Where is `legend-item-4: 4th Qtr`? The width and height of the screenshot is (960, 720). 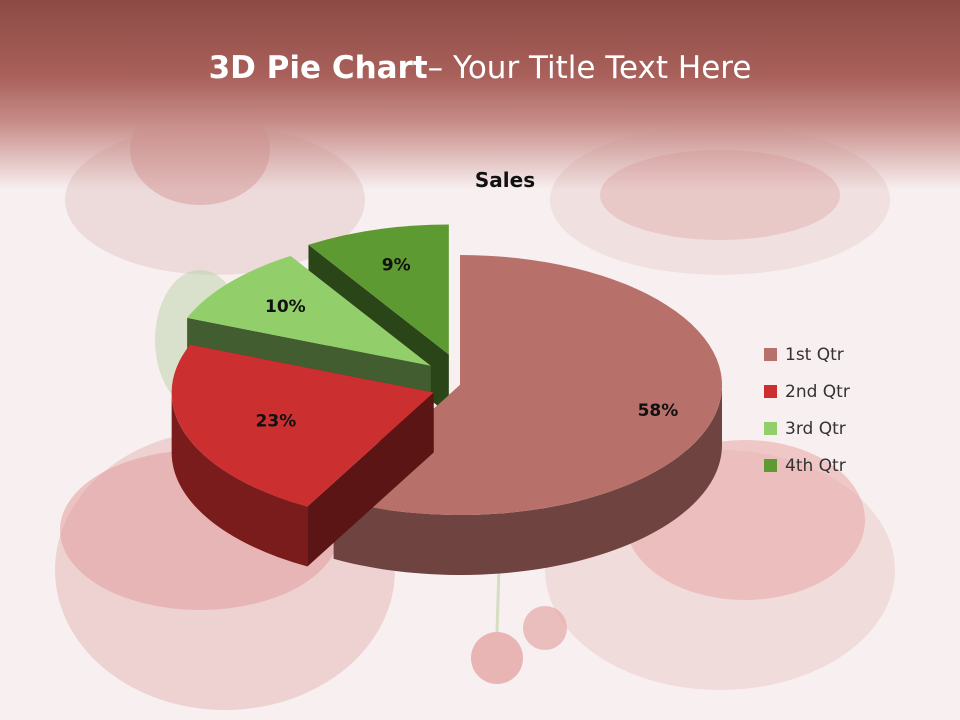 legend-item-4: 4th Qtr is located at coordinates (807, 465).